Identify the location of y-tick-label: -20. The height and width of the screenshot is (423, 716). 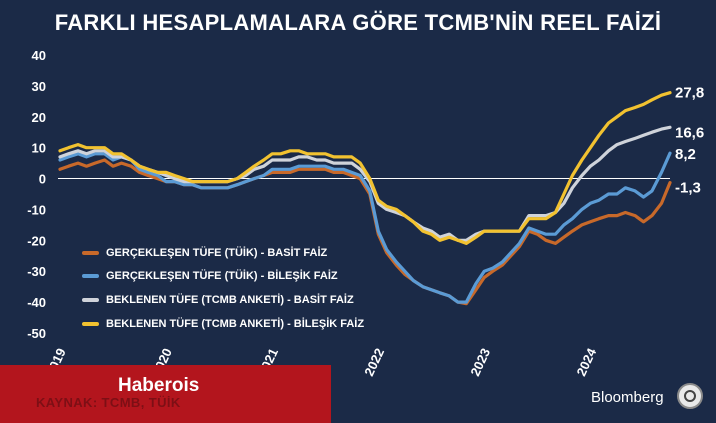
(36, 240).